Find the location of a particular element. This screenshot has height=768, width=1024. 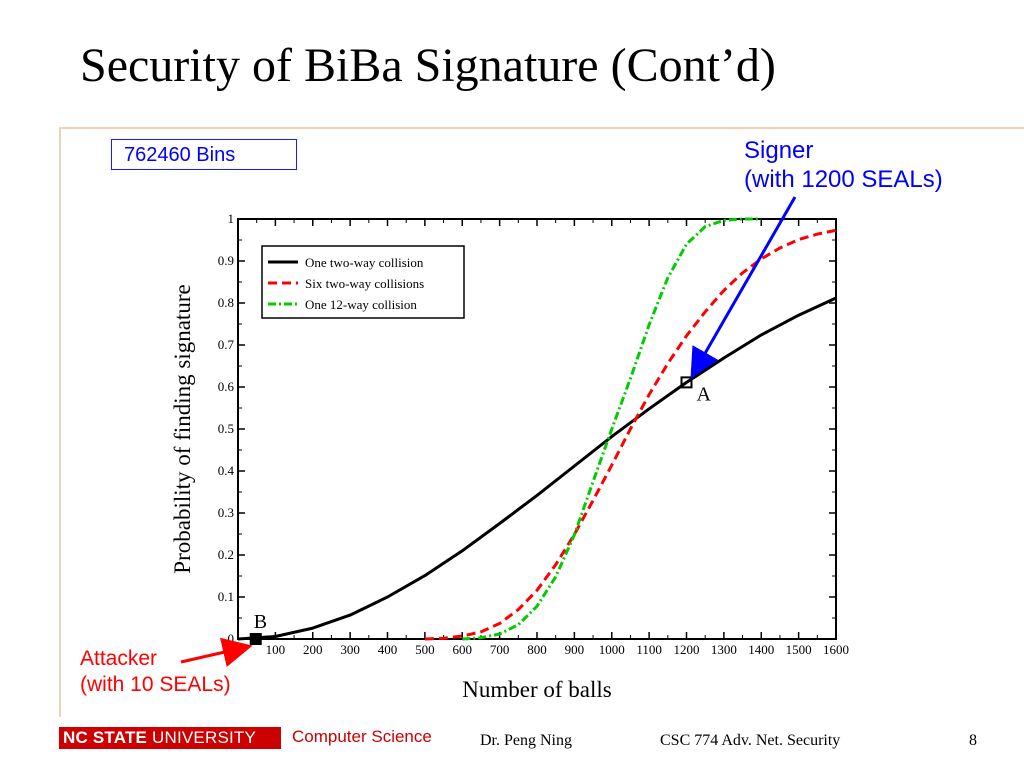

y-tick-label: 0.2 is located at coordinates (226, 554).